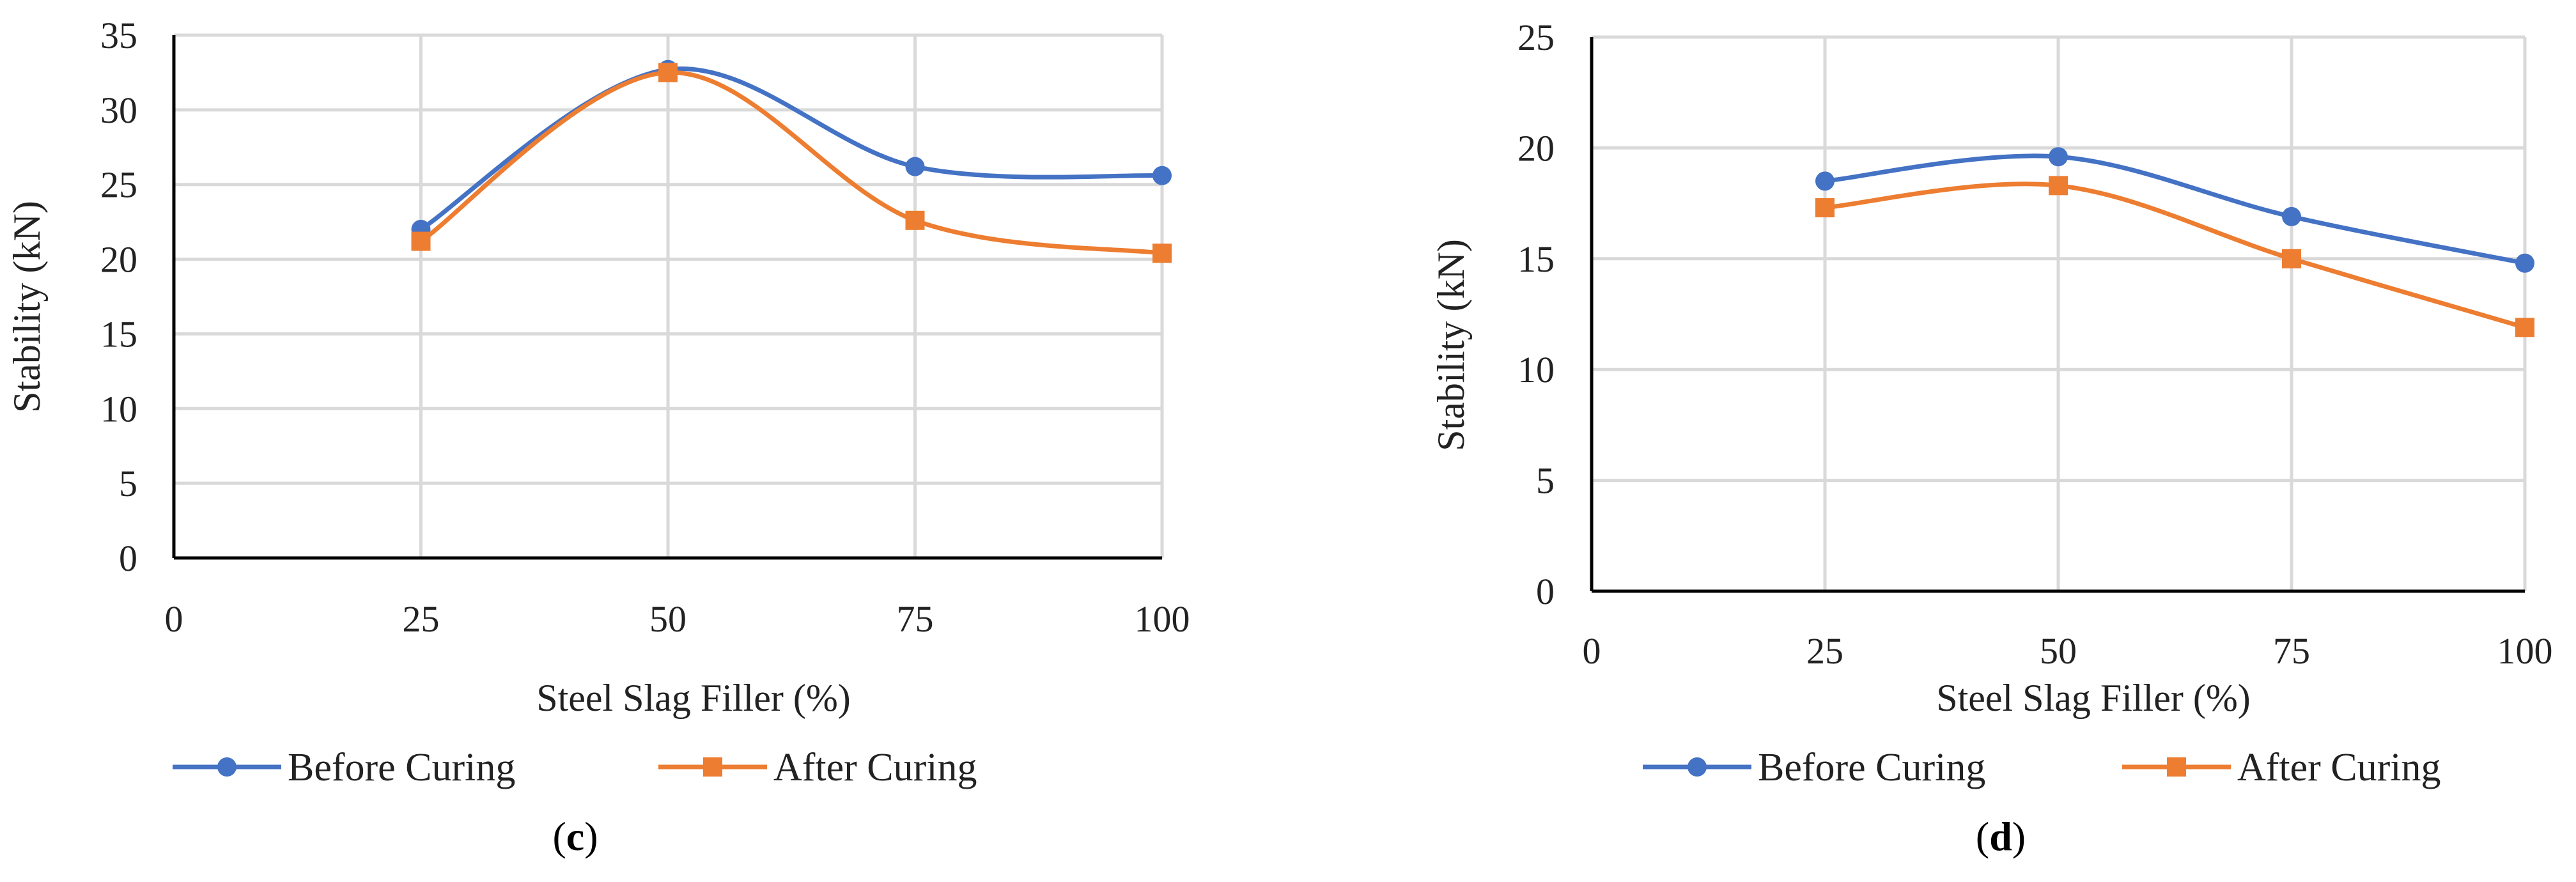 The height and width of the screenshot is (882, 2576). I want to click on chart-c-y-tick-label: 0, so click(128, 558).